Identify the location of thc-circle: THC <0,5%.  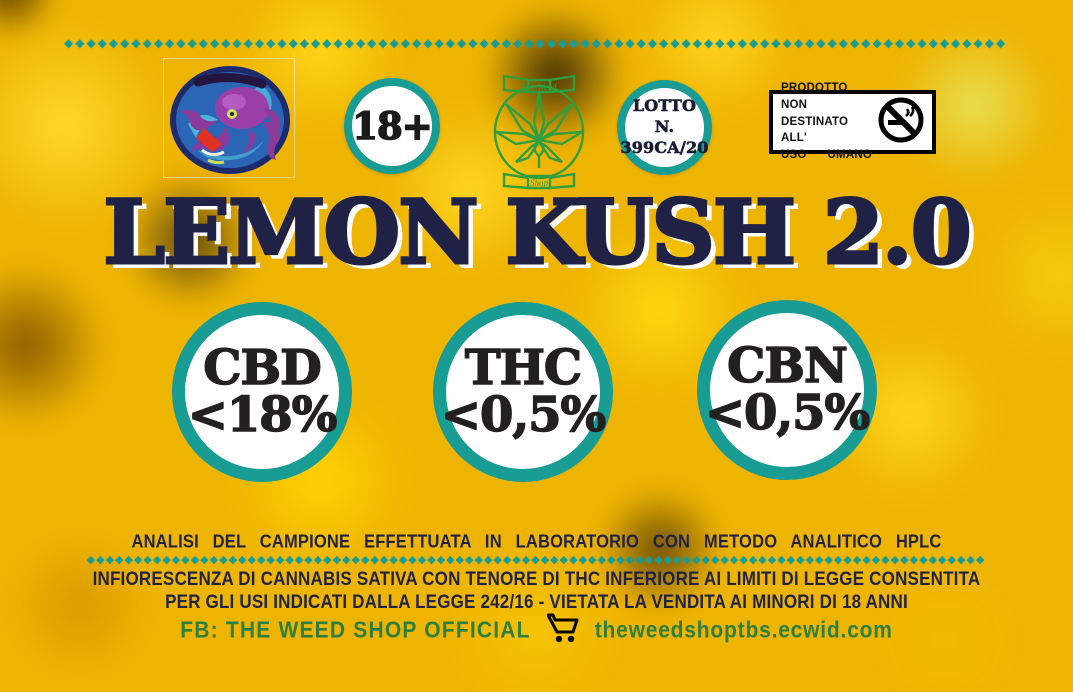
(523, 392).